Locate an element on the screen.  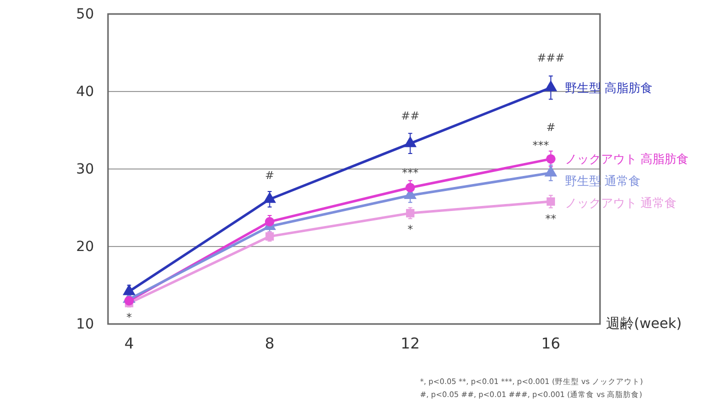
y-tick-label: 20 is located at coordinates (85, 246).